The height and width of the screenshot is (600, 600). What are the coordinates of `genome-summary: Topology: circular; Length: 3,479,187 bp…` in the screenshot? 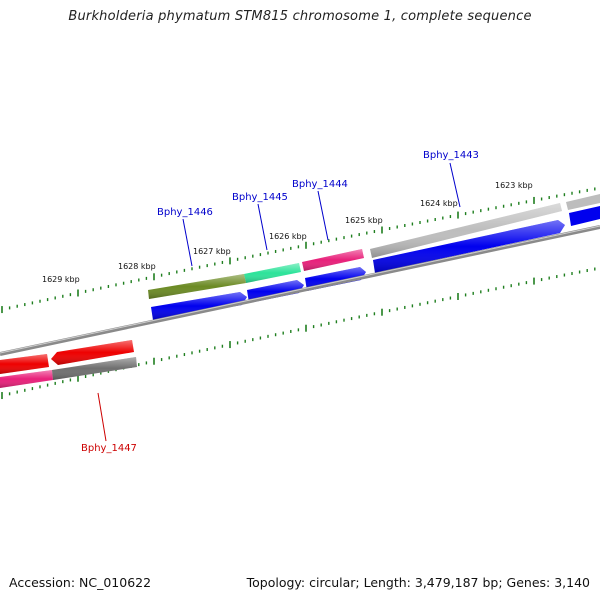 It's located at (418, 582).